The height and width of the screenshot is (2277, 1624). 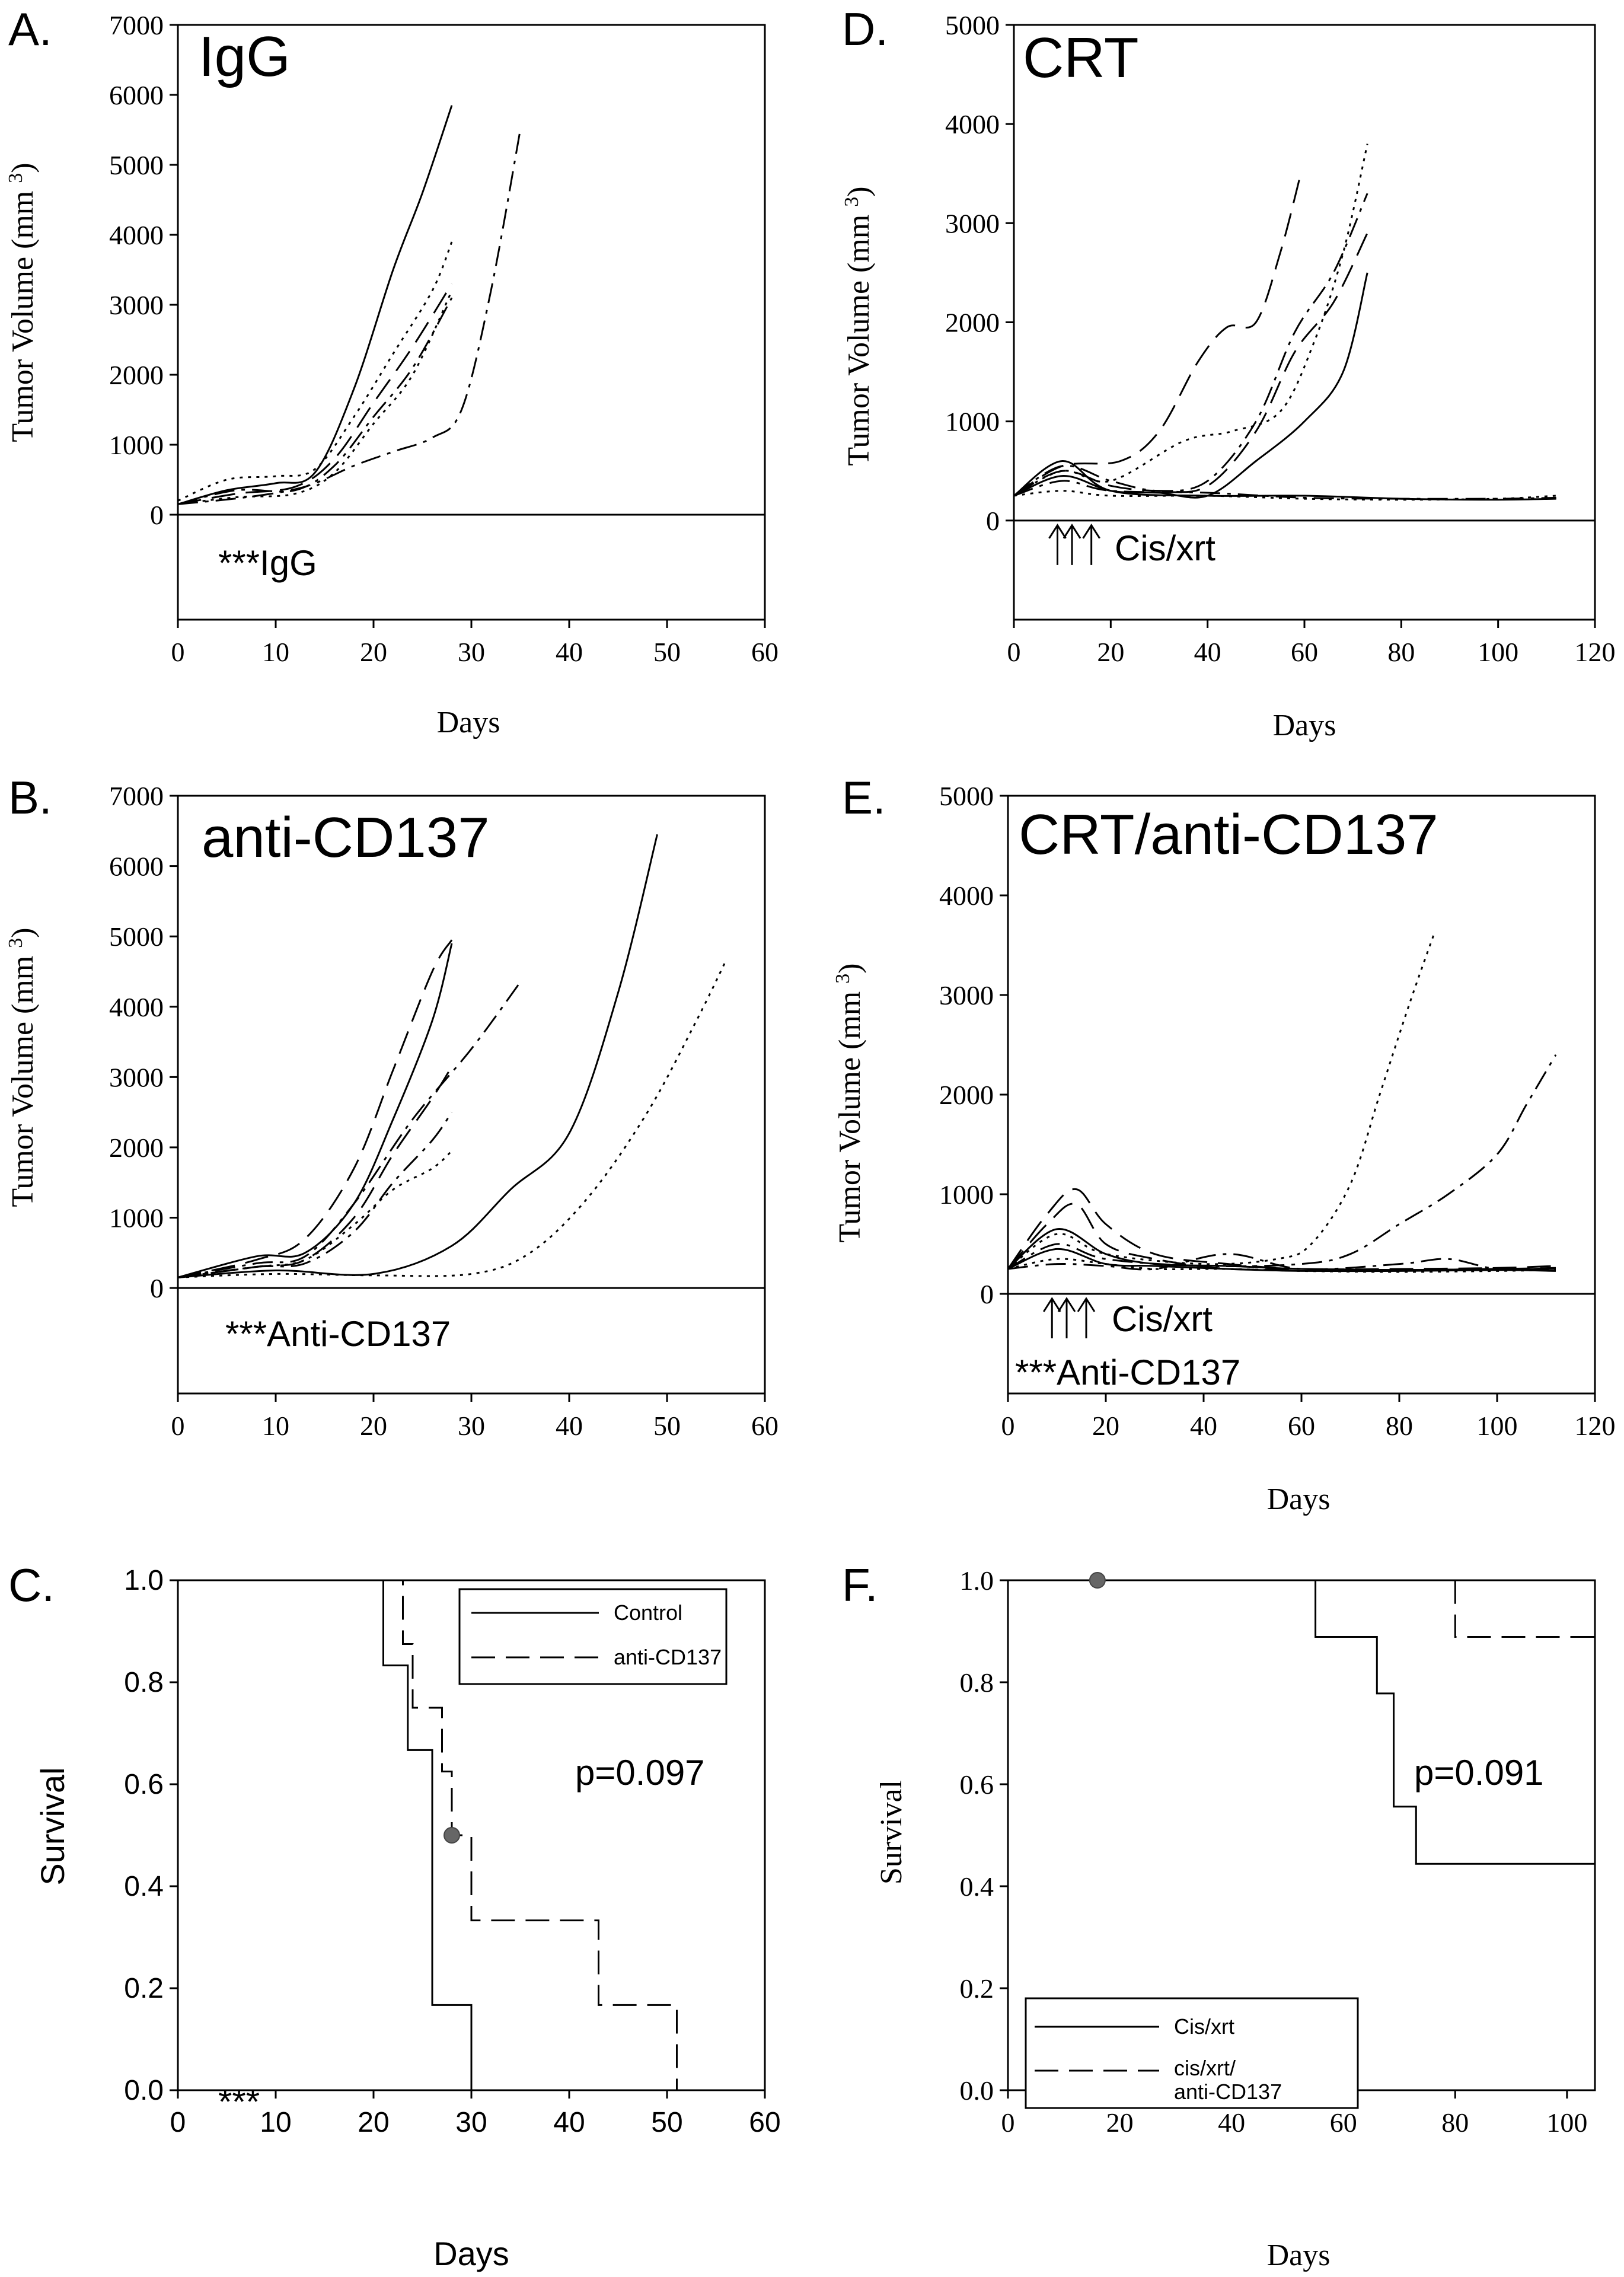 What do you see at coordinates (1162, 1319) in the screenshot?
I see `annotation-e: Cis/xrt` at bounding box center [1162, 1319].